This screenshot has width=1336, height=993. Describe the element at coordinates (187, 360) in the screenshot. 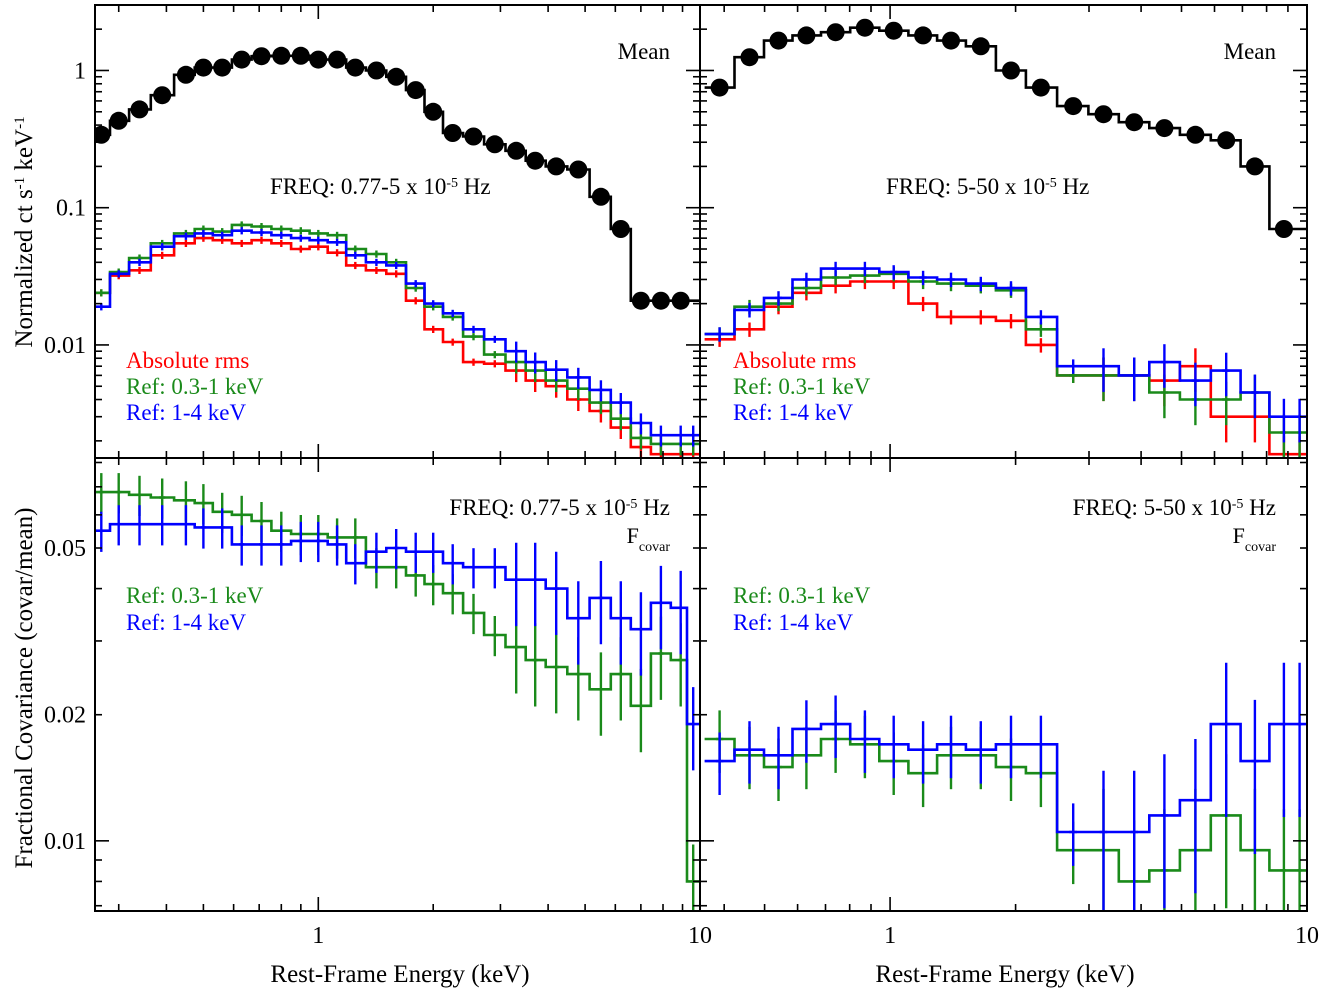

I see `legend-rms-left: Absolute rms` at that location.